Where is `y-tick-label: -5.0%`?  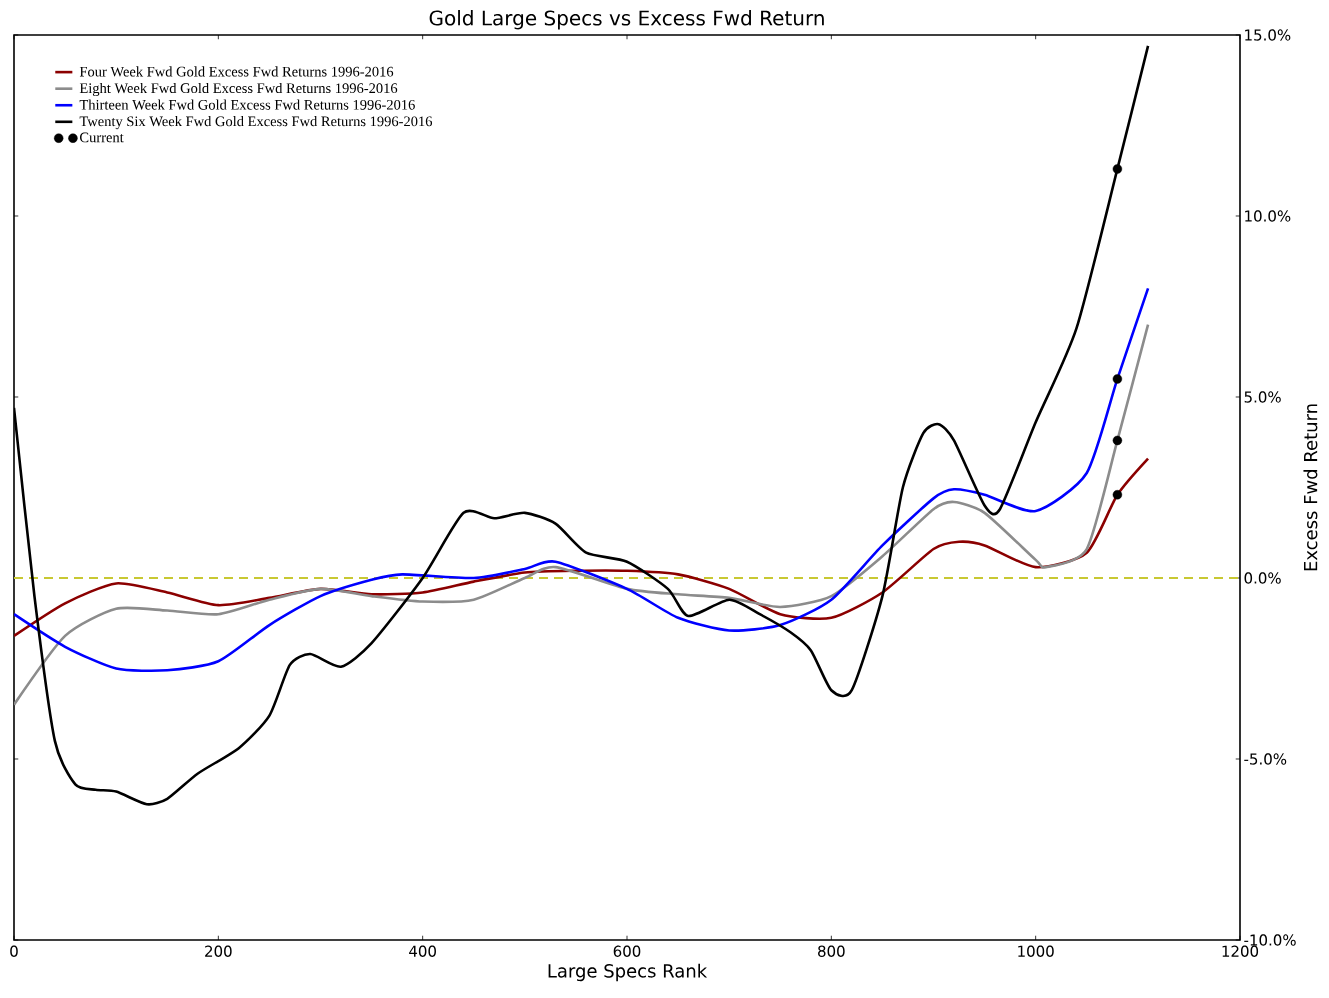 y-tick-label: -5.0% is located at coordinates (1265, 759).